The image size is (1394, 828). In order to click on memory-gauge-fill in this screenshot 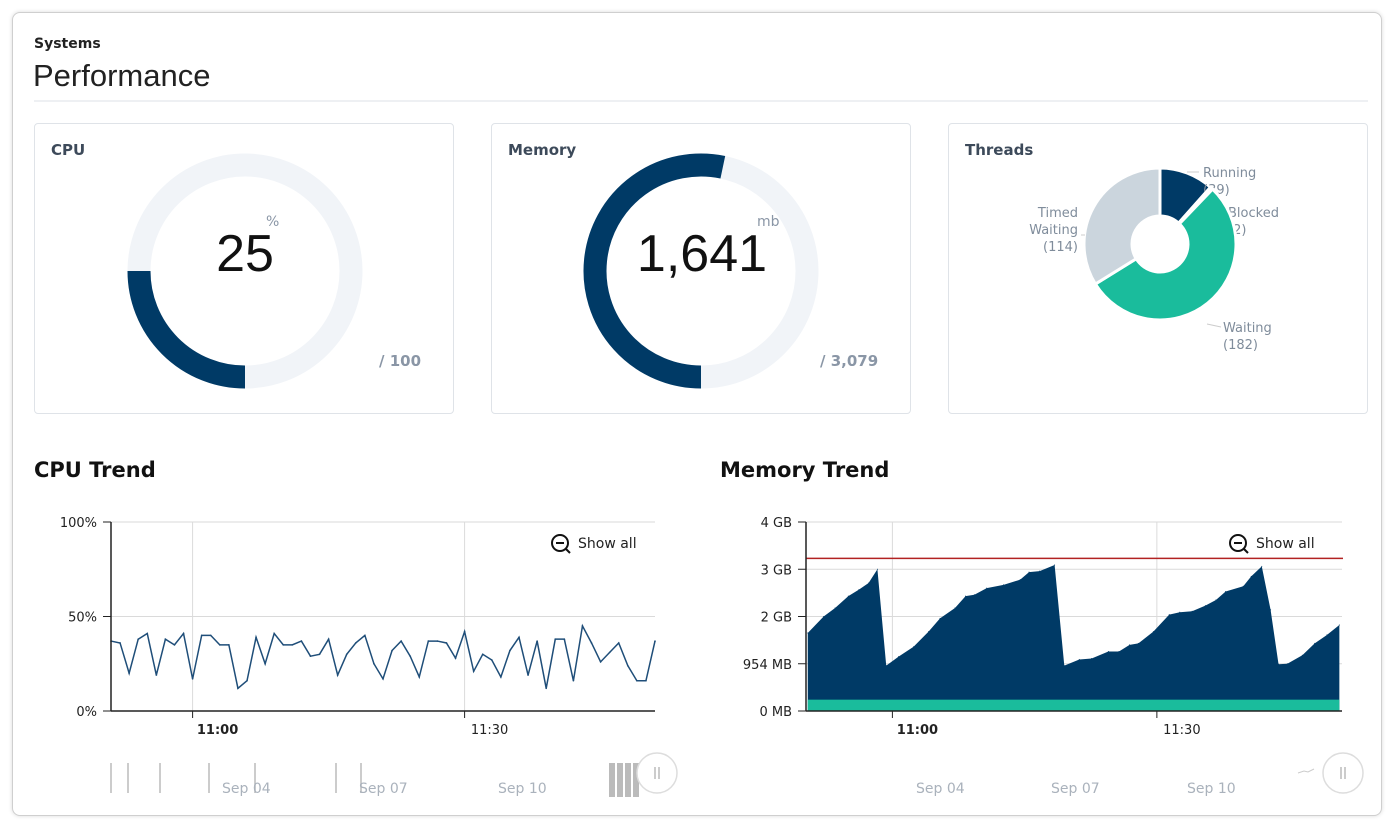, I will do `click(654, 271)`.